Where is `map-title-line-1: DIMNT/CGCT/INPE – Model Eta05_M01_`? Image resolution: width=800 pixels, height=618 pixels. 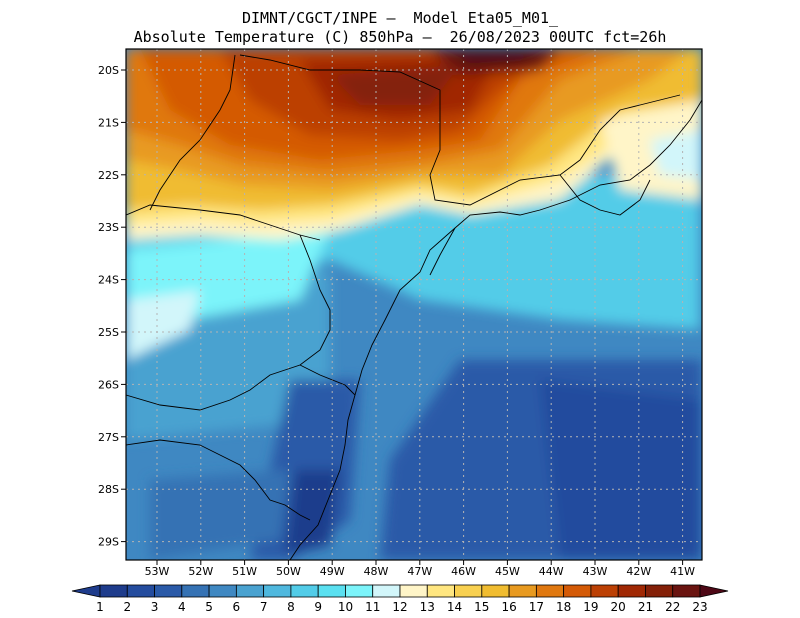 map-title-line-1: DIMNT/CGCT/INPE – Model Eta05_M01_ is located at coordinates (400, 18).